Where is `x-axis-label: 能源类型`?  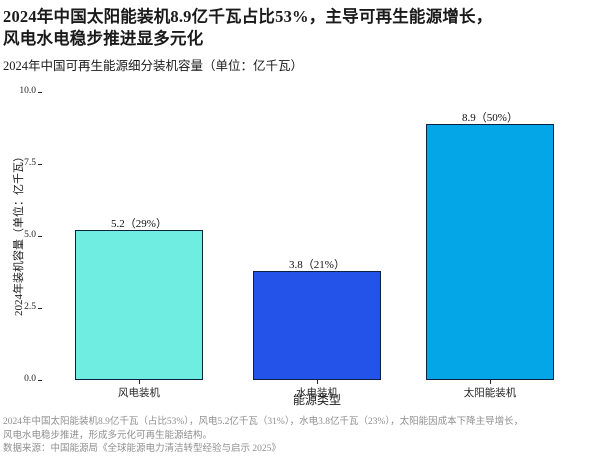
x-axis-label: 能源类型 is located at coordinates (316, 400).